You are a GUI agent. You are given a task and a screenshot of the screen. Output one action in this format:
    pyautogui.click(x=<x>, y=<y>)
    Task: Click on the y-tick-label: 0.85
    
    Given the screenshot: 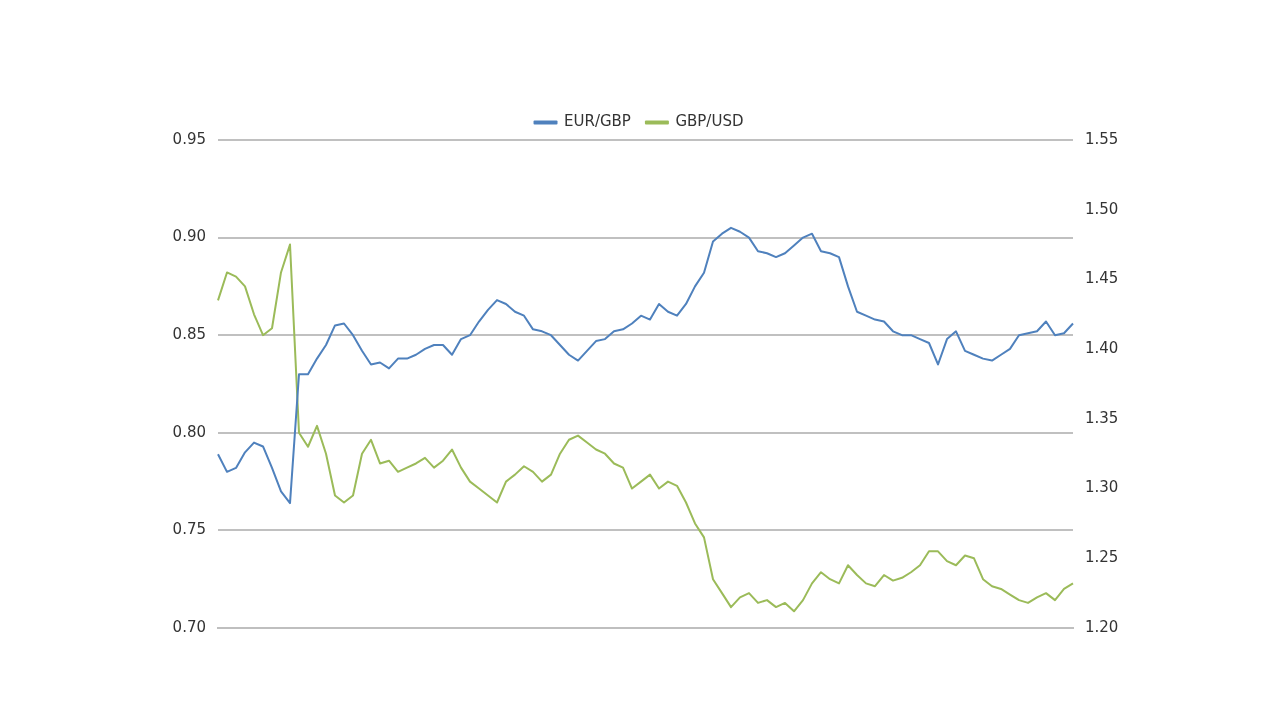 What is the action you would take?
    pyautogui.click(x=189, y=334)
    